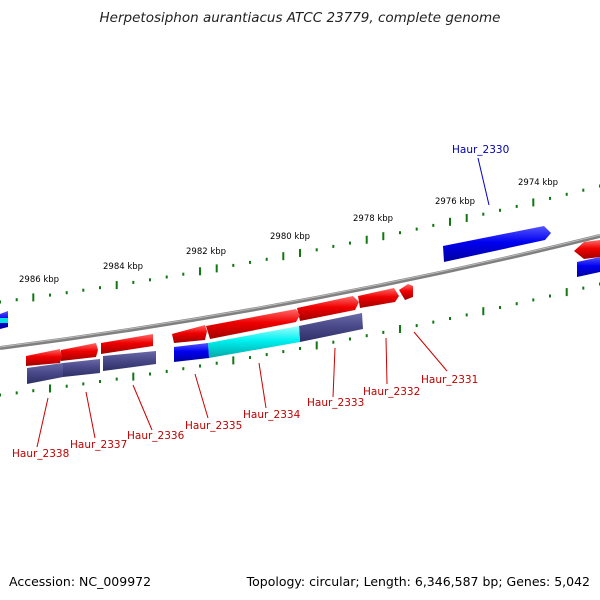  Describe the element at coordinates (391, 392) in the screenshot. I see `gene-label-haur-2332: Haur_2332` at that location.